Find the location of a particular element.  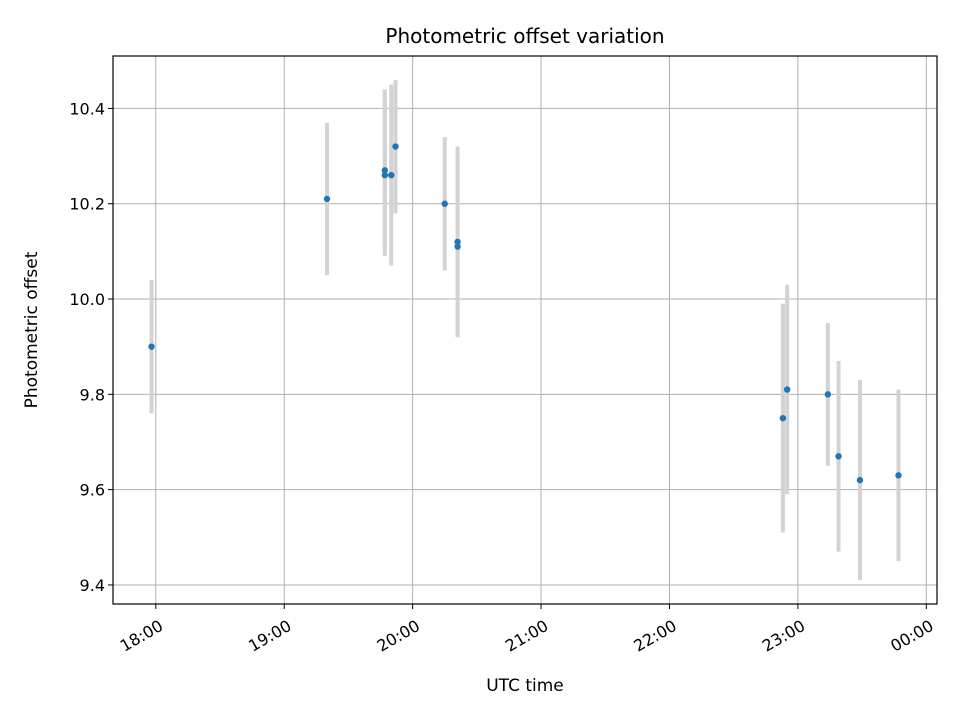

y-tick-label: 10.4 is located at coordinates (87, 108).